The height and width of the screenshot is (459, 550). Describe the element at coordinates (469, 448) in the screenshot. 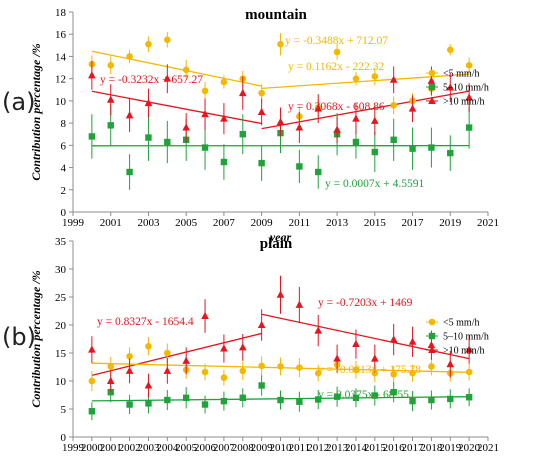

I see `x-tick-label: 2020` at that location.